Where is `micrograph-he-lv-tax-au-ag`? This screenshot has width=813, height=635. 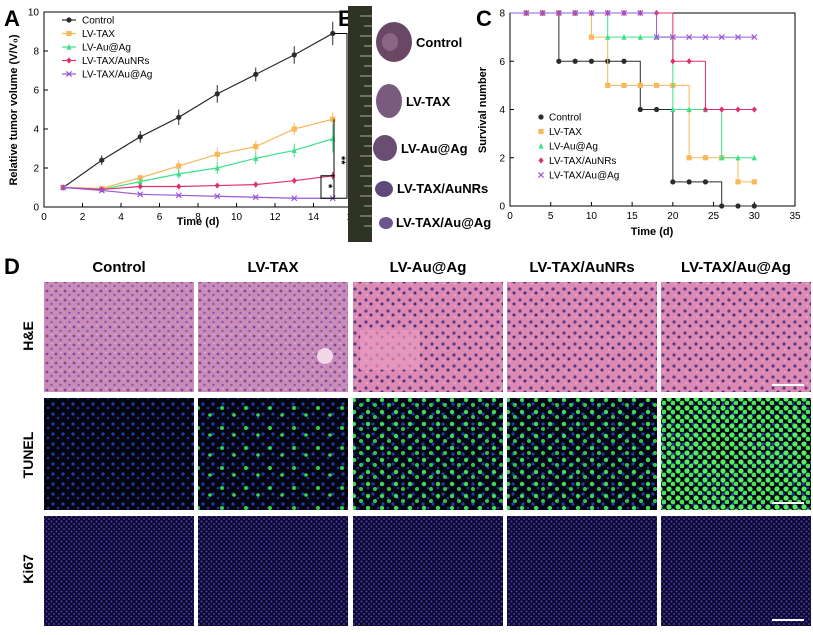
micrograph-he-lv-tax-au-ag is located at coordinates (736, 337).